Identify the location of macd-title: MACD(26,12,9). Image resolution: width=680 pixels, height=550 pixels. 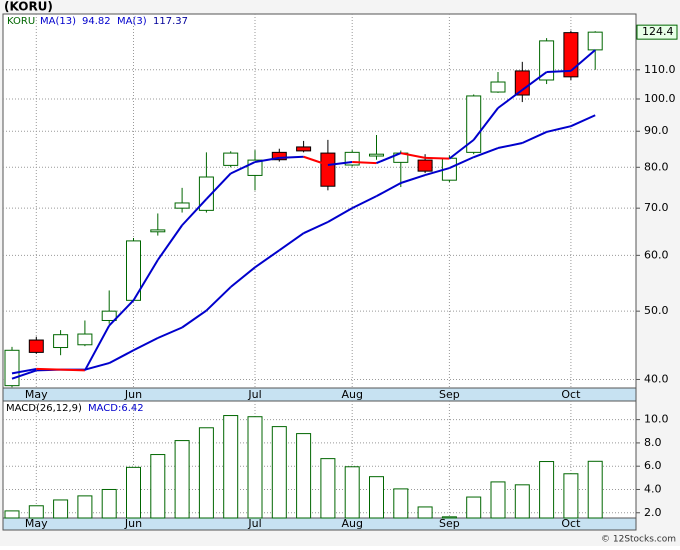
(44, 408).